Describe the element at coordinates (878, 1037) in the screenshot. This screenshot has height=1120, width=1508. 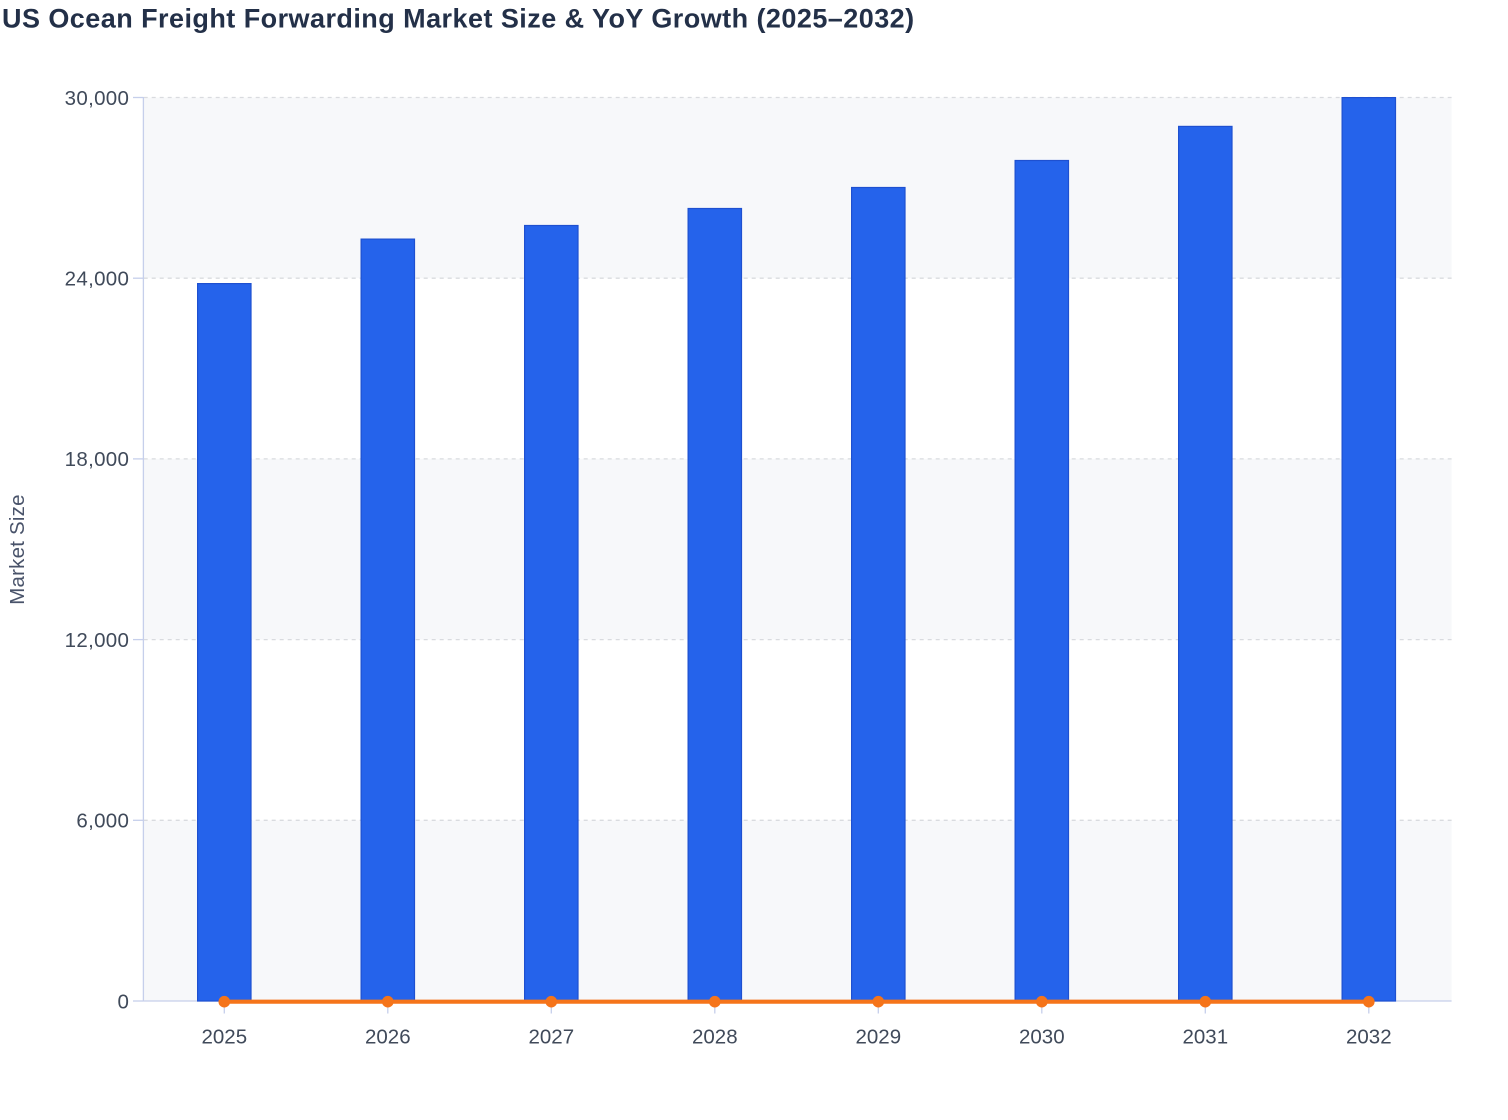
I see `svg-text: 2029` at that location.